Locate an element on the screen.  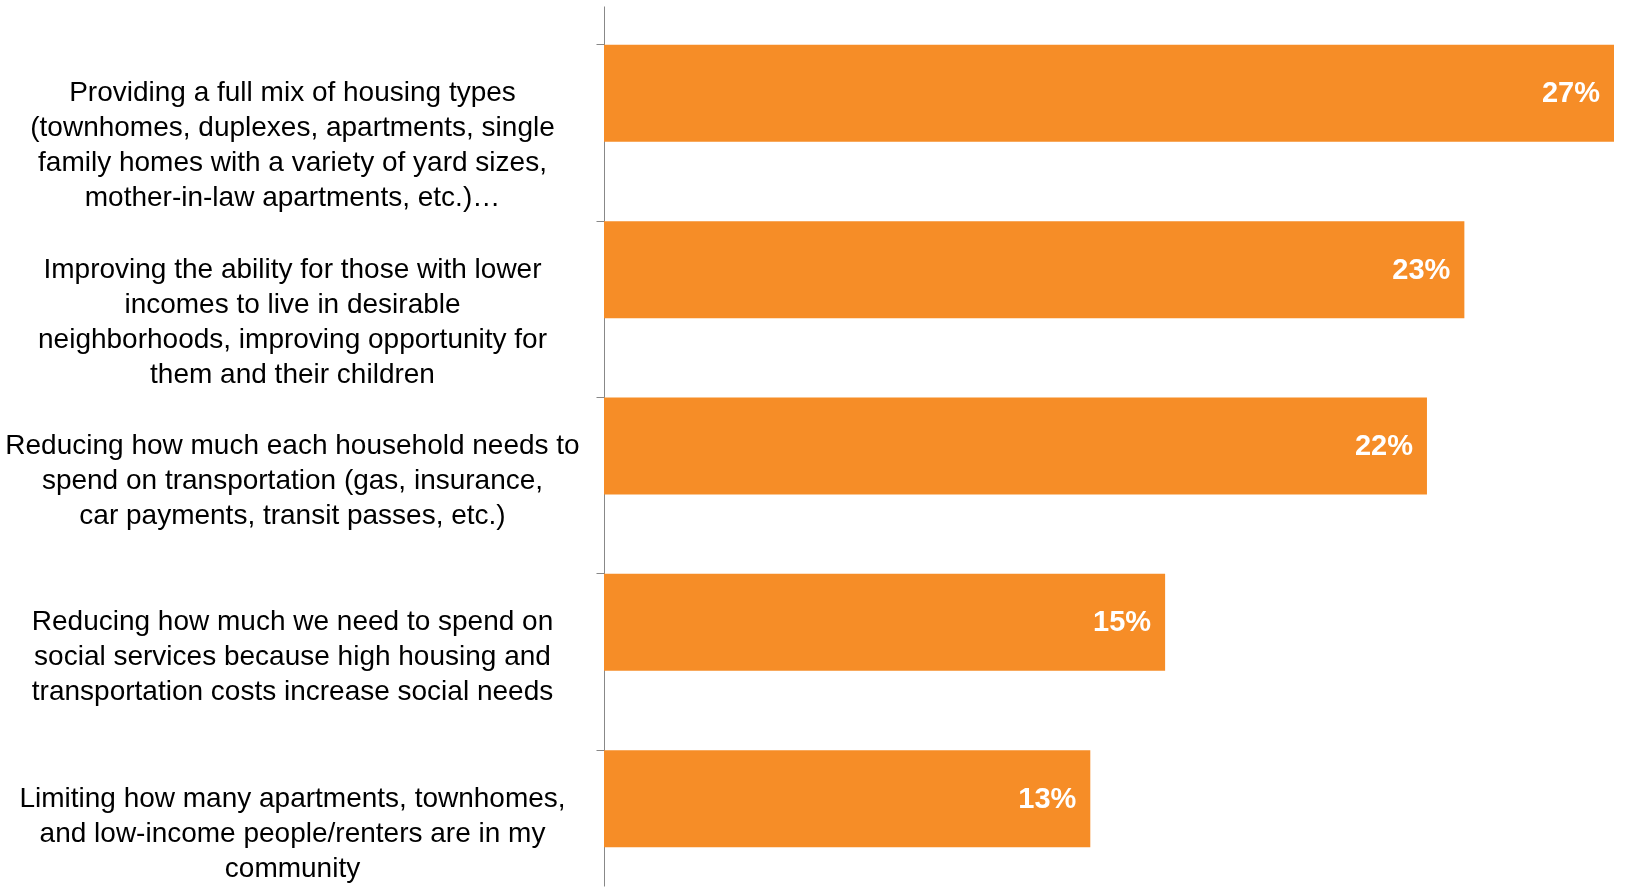
y-tick-label: Reducing how much each household needs to spend on transportation (gas, insurance, car payments, transit passes, etc.) is located at coordinates (292, 479).